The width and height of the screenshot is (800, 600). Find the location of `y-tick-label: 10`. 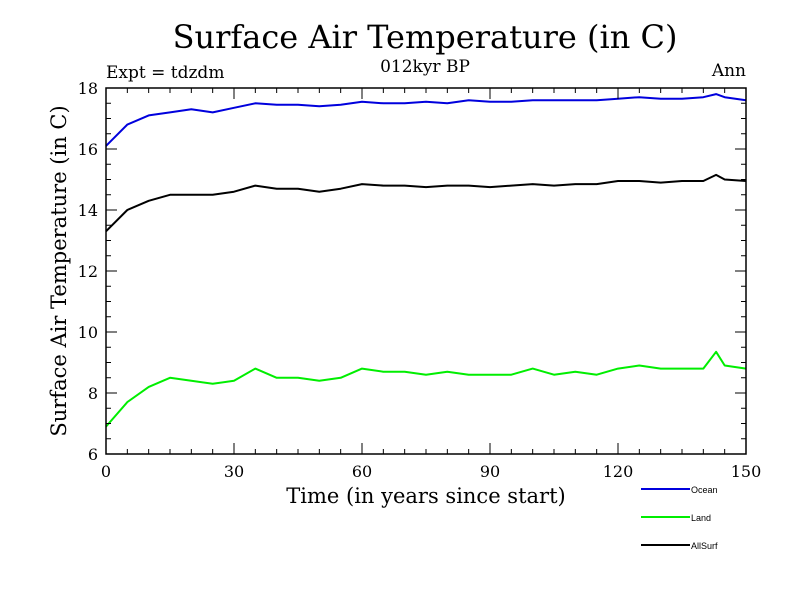

y-tick-label: 10 is located at coordinates (88, 332).